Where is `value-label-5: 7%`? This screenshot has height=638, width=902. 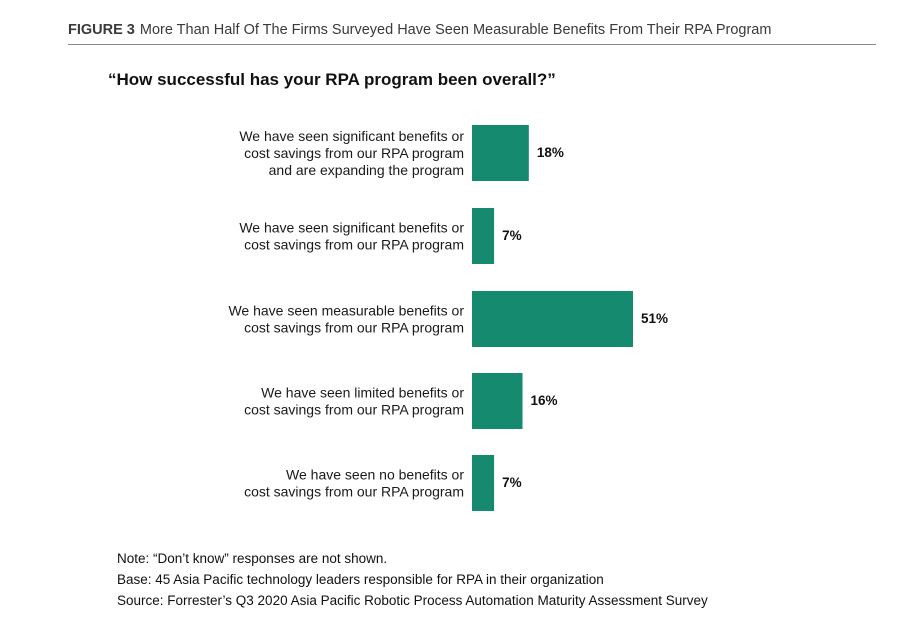 value-label-5: 7% is located at coordinates (512, 482).